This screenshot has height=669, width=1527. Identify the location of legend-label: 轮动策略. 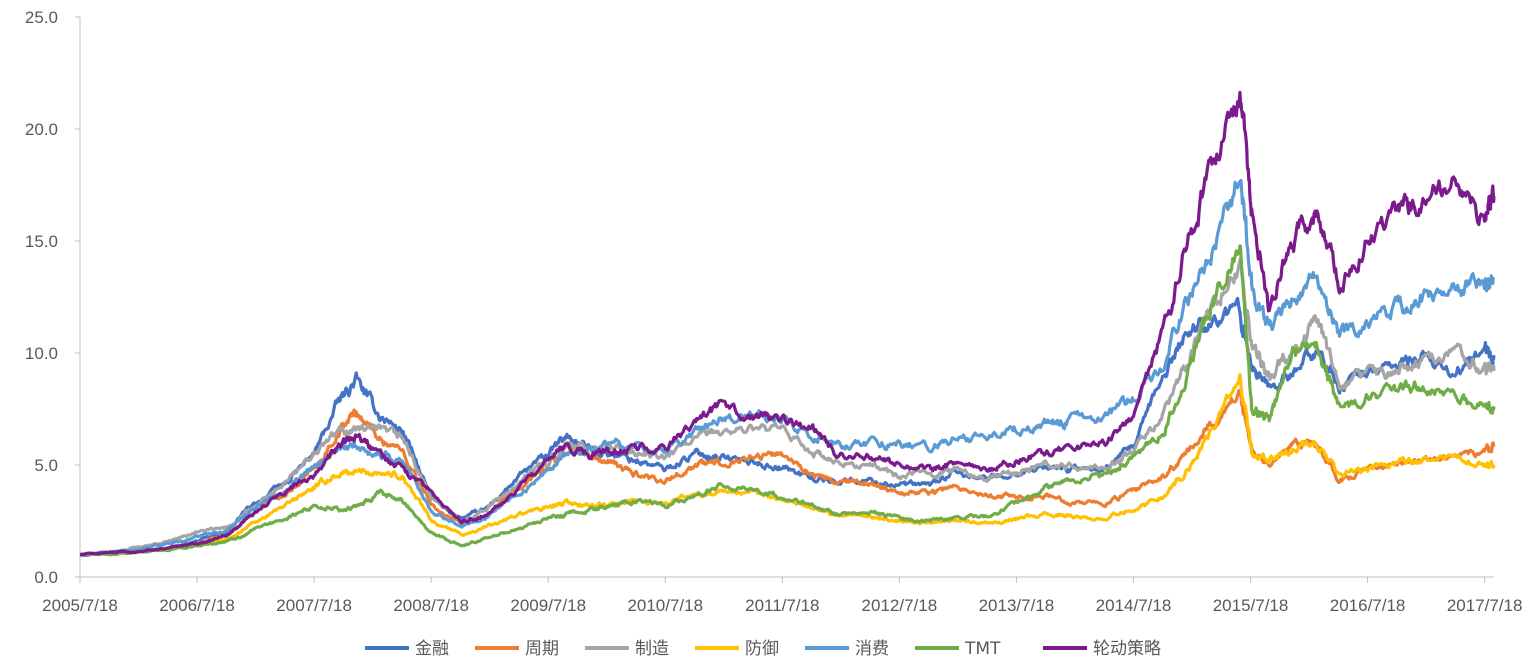
(1127, 649).